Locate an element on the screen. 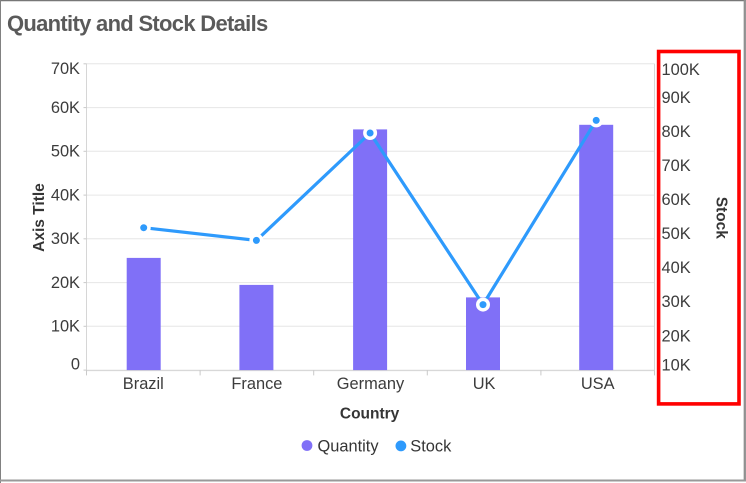 The height and width of the screenshot is (483, 746). svg-text: 80K is located at coordinates (676, 132).